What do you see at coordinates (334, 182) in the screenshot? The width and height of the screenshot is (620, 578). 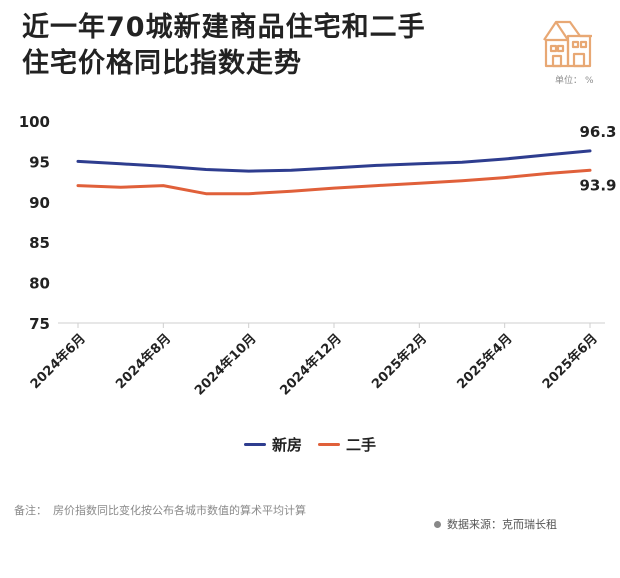 I see `series-line-second-hand` at bounding box center [334, 182].